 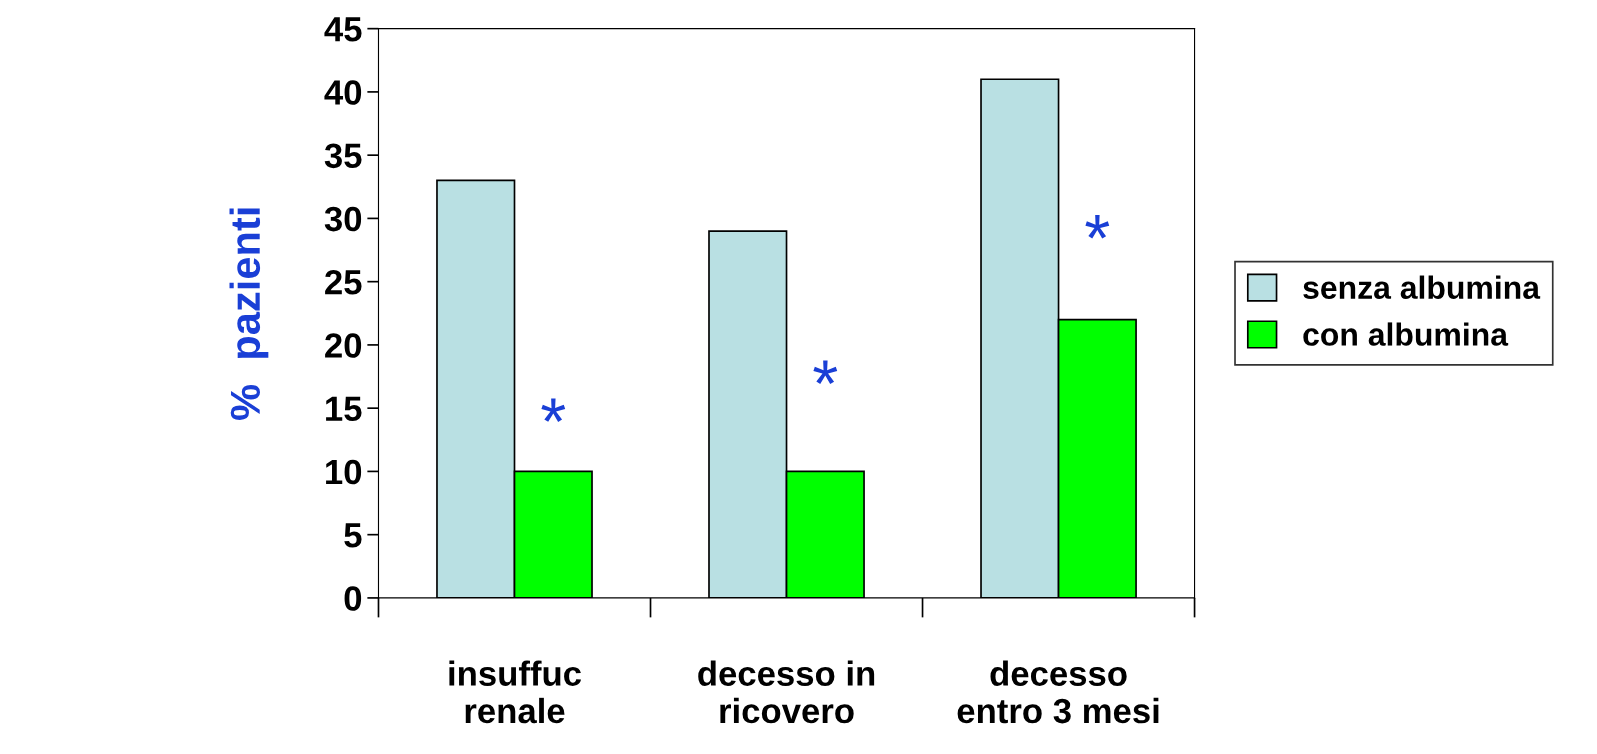 I want to click on y-tick-label: 5, so click(x=353, y=535).